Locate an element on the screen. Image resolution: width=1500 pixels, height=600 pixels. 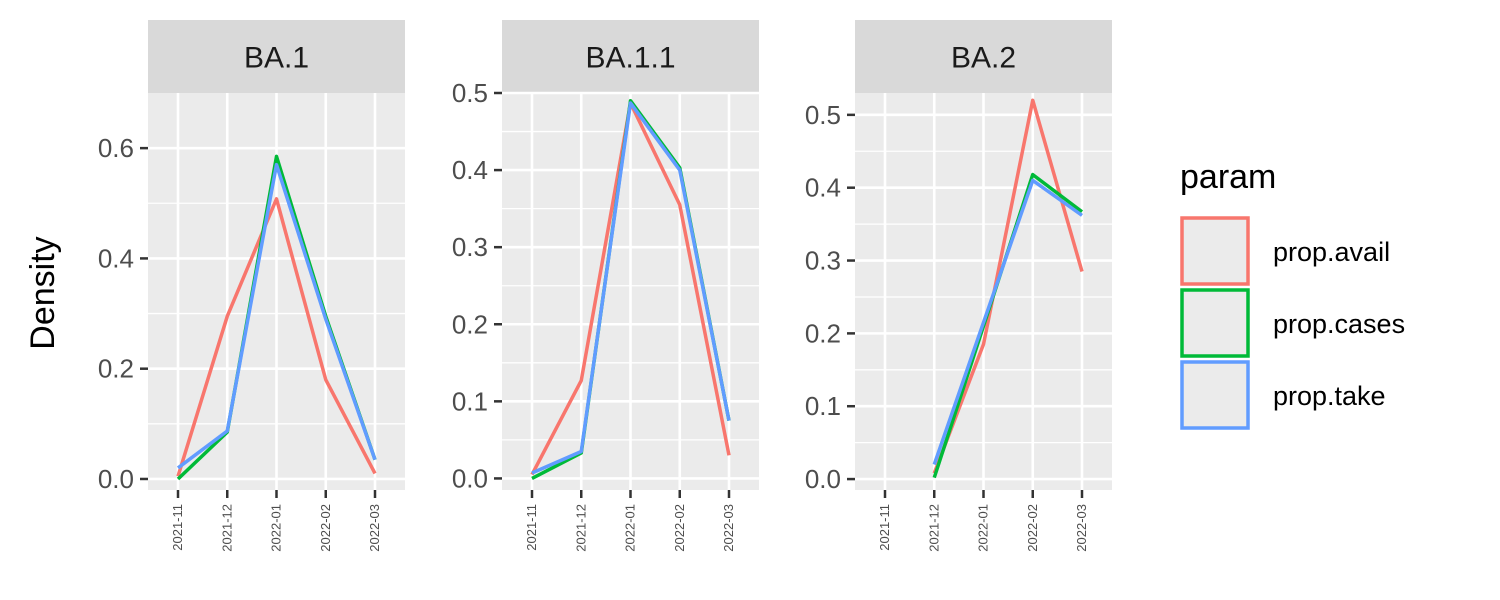
facet-title: BA.1 is located at coordinates (276, 58).